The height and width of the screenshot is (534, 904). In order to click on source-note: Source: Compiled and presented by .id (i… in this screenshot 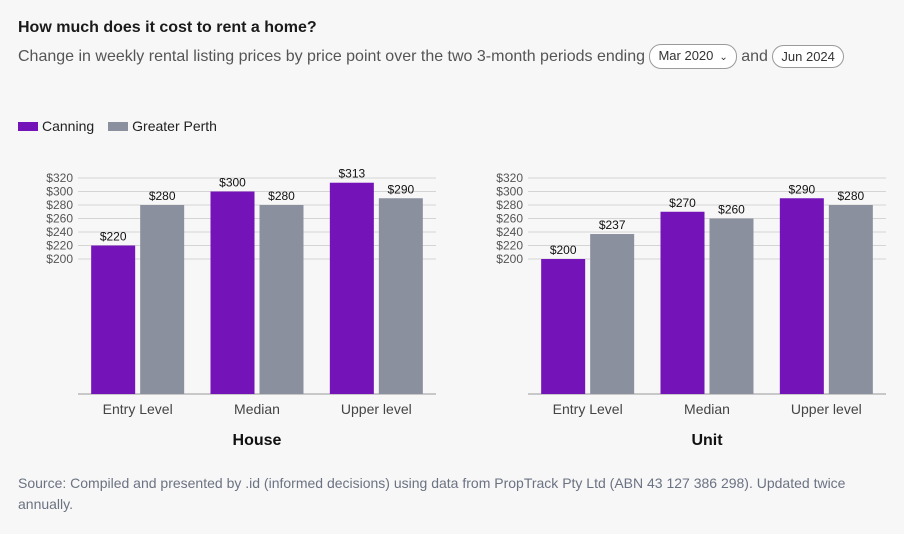, I will do `click(432, 493)`.